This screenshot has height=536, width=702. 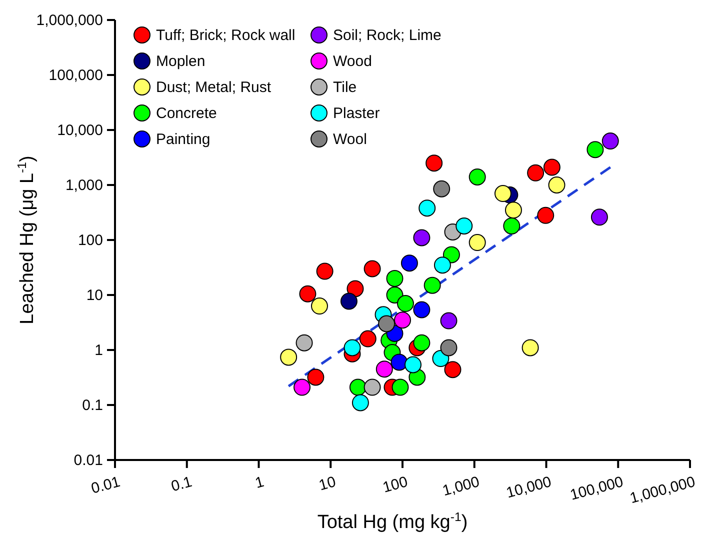 I want to click on x-tick-label: 10,000, so click(x=529, y=487).